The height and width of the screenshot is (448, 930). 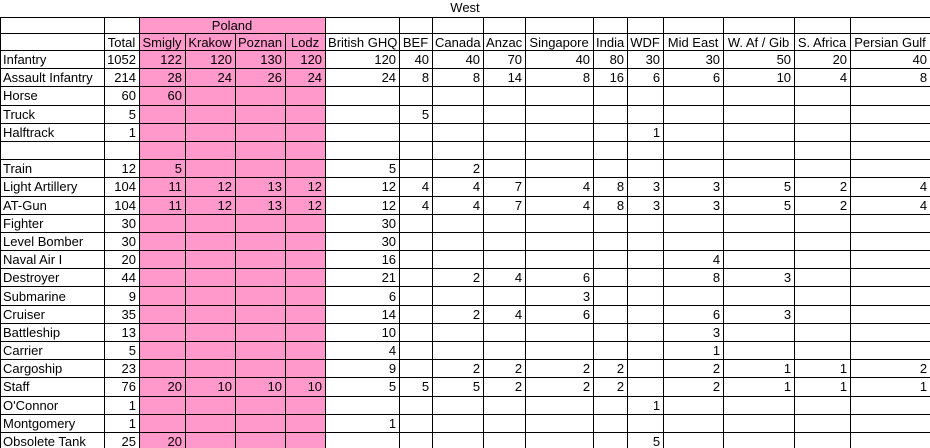 What do you see at coordinates (122, 260) in the screenshot?
I see `cell-naval-air-i-total: 20` at bounding box center [122, 260].